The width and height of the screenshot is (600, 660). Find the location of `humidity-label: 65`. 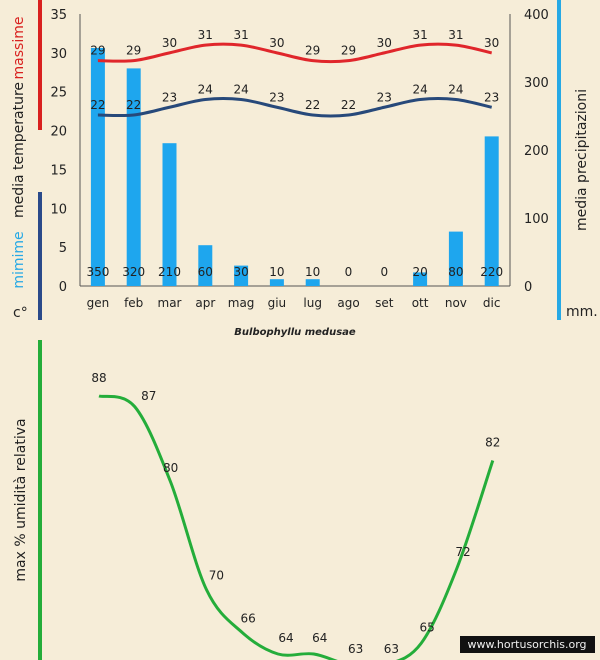

humidity-label: 65 is located at coordinates (427, 627).